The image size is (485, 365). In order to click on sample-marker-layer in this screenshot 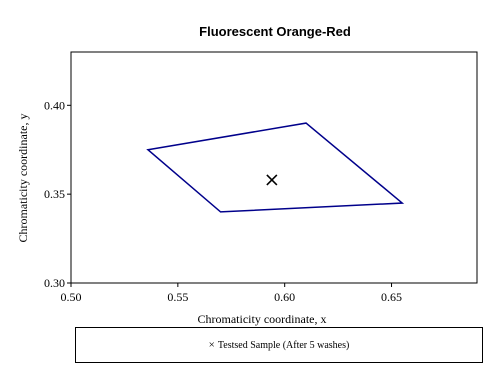, I will do `click(272, 180)`.